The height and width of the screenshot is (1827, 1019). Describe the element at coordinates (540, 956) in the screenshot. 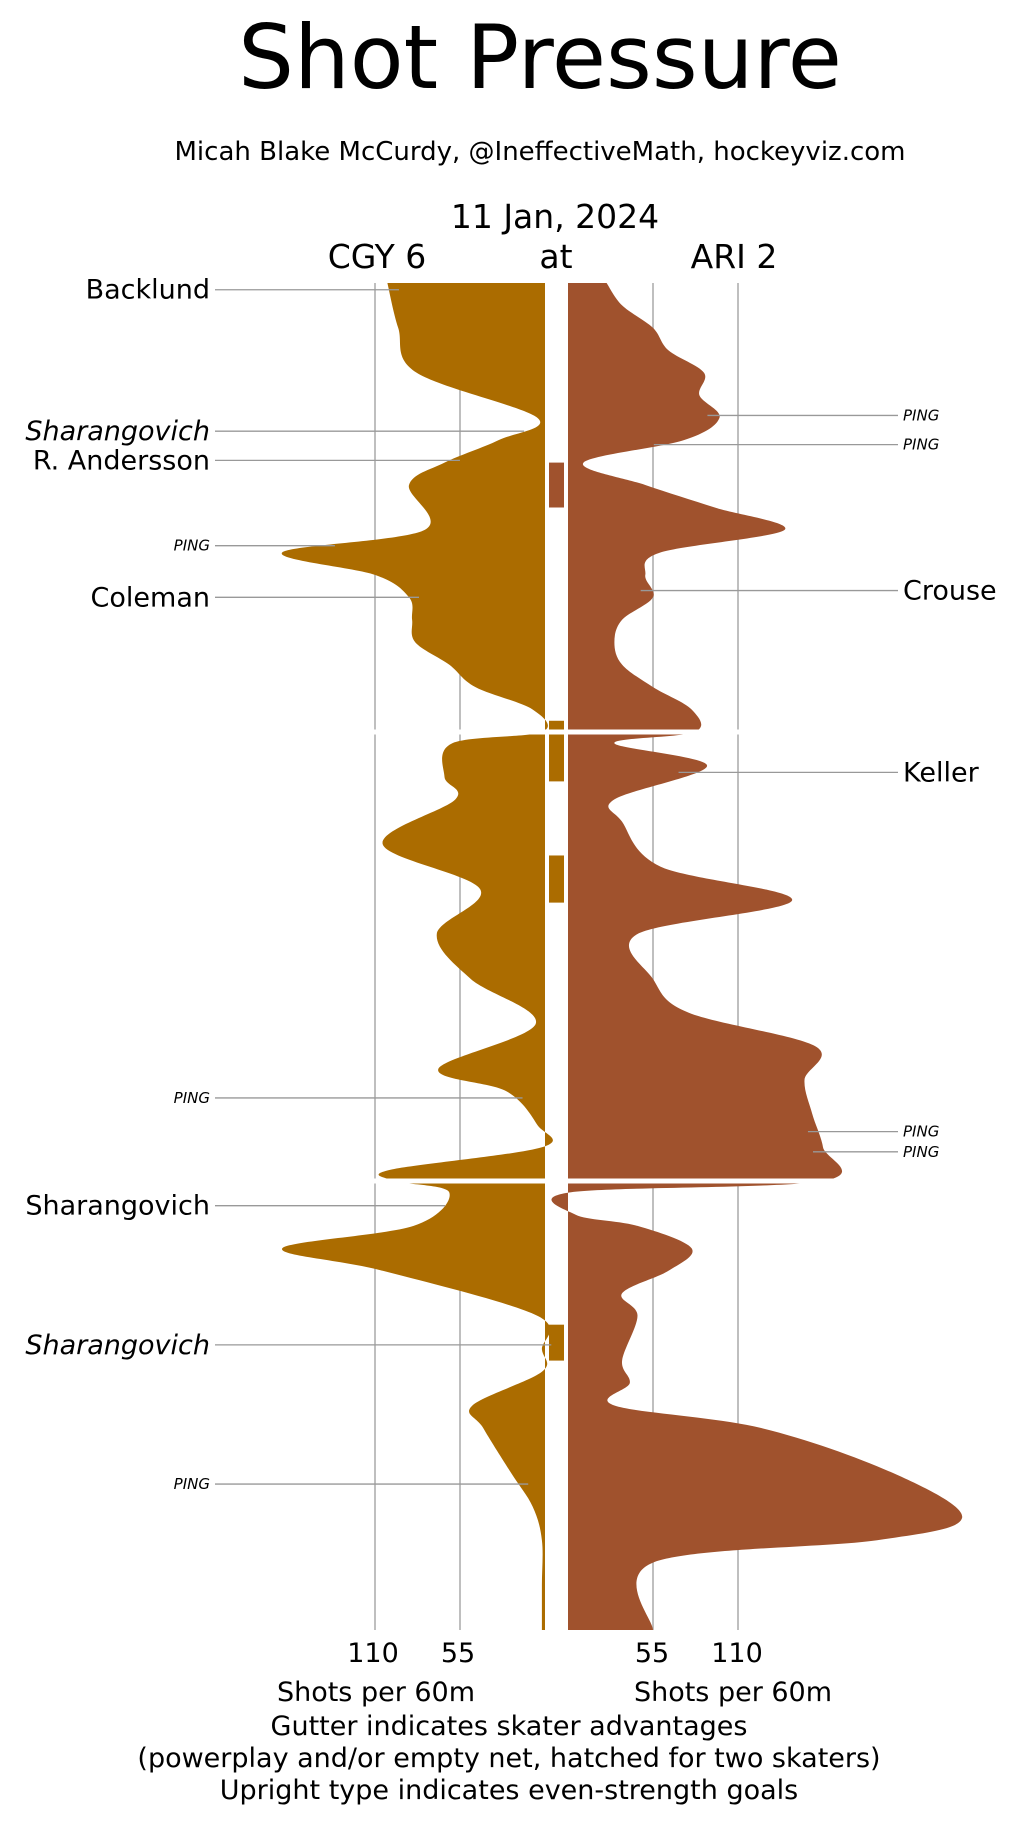

I see `period-separators` at that location.